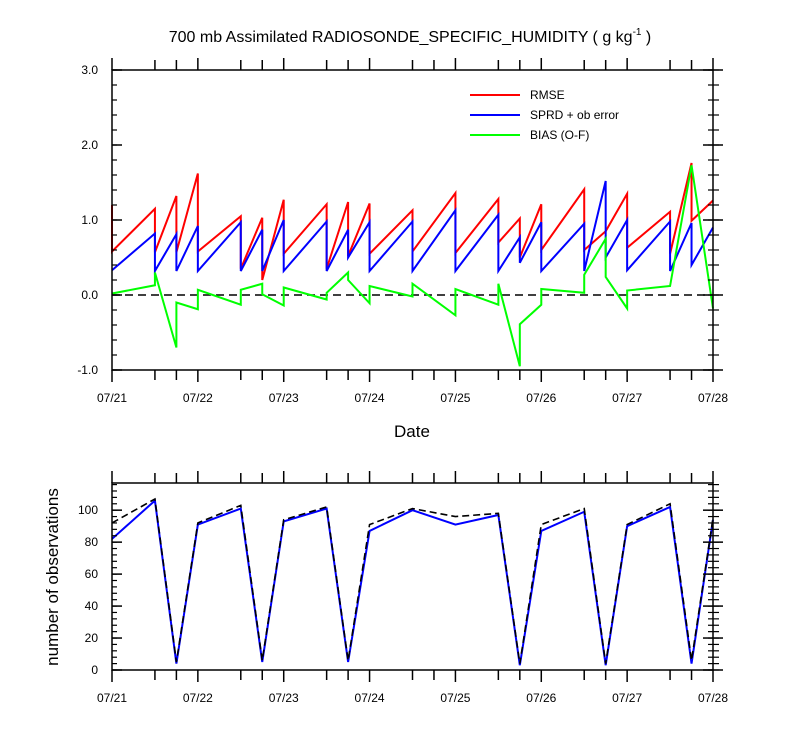  What do you see at coordinates (87, 370) in the screenshot?
I see `top-y-tick-label: -1.0` at bounding box center [87, 370].